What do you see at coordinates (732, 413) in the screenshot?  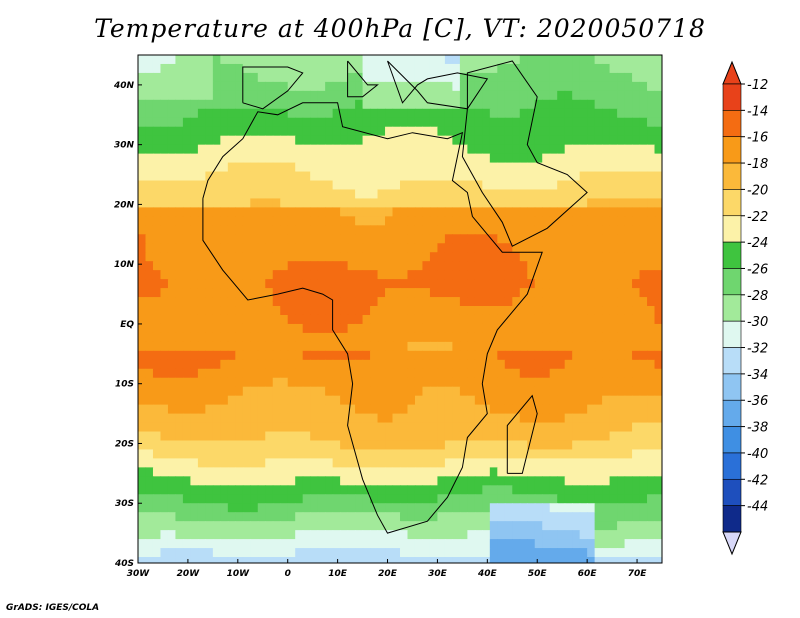 I see `colorbar-swatch` at bounding box center [732, 413].